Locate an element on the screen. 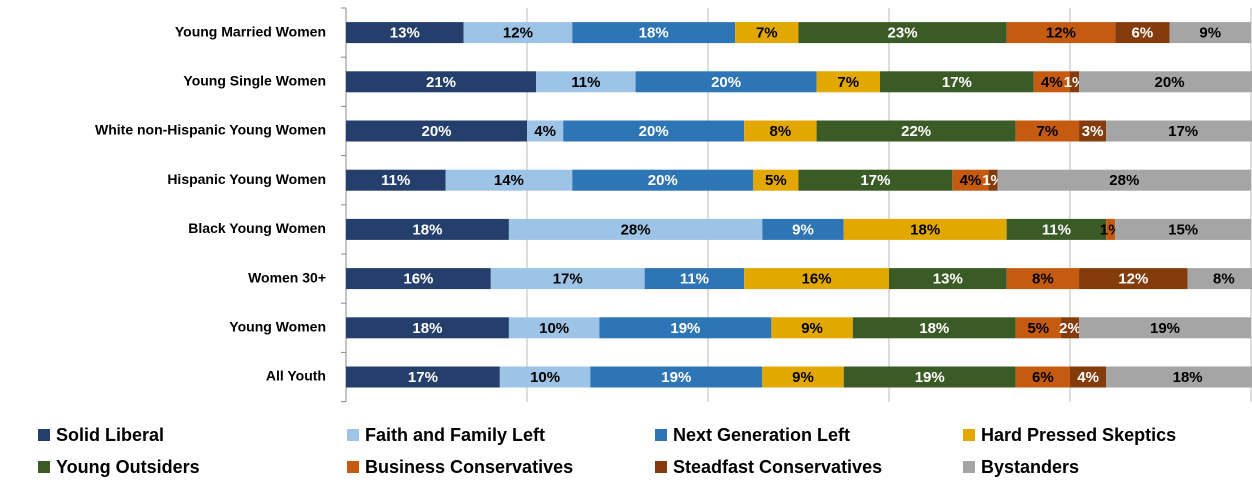 Image resolution: width=1252 pixels, height=482 pixels. data-label: 13% is located at coordinates (948, 279).